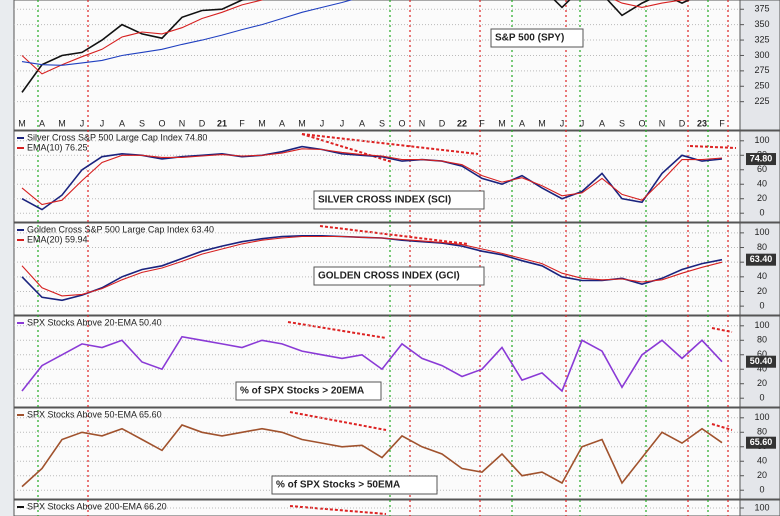 The height and width of the screenshot is (516, 780). Describe the element at coordinates (761, 70) in the screenshot. I see `y-tick-label: 275` at that location.